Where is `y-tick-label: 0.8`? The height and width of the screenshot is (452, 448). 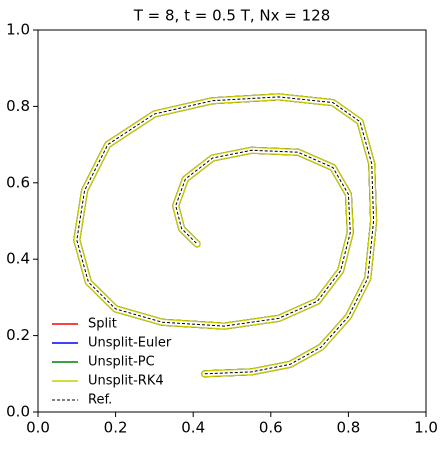
y-tick-label: 0.8 is located at coordinates (18, 106).